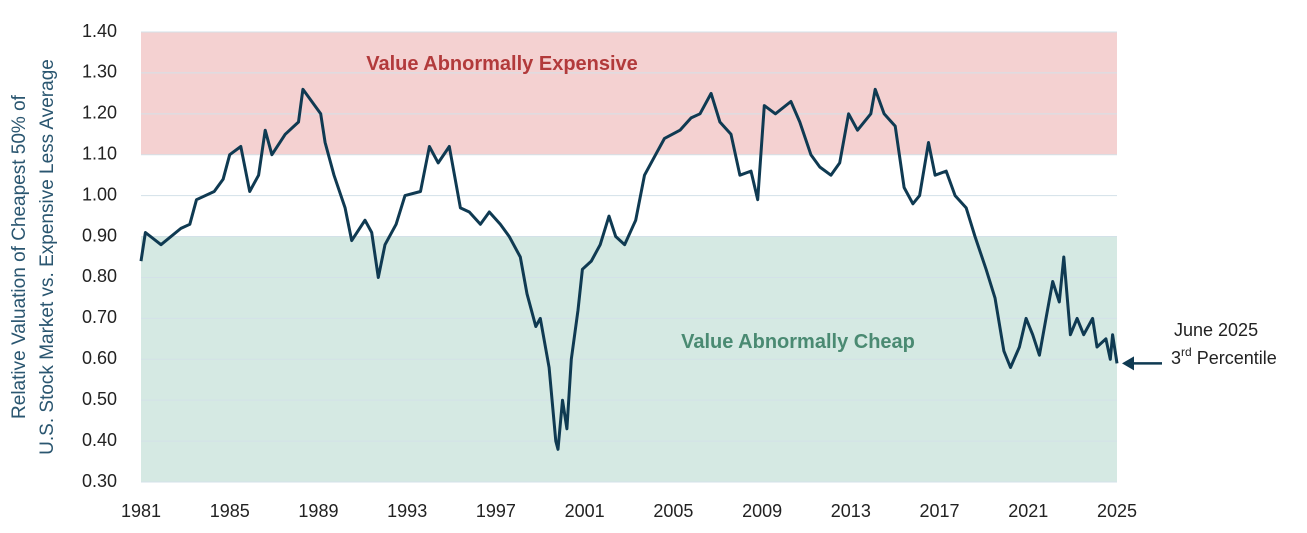 This screenshot has width=1307, height=533. Describe the element at coordinates (99, 317) in the screenshot. I see `y-tick-label: 0.70` at that location.